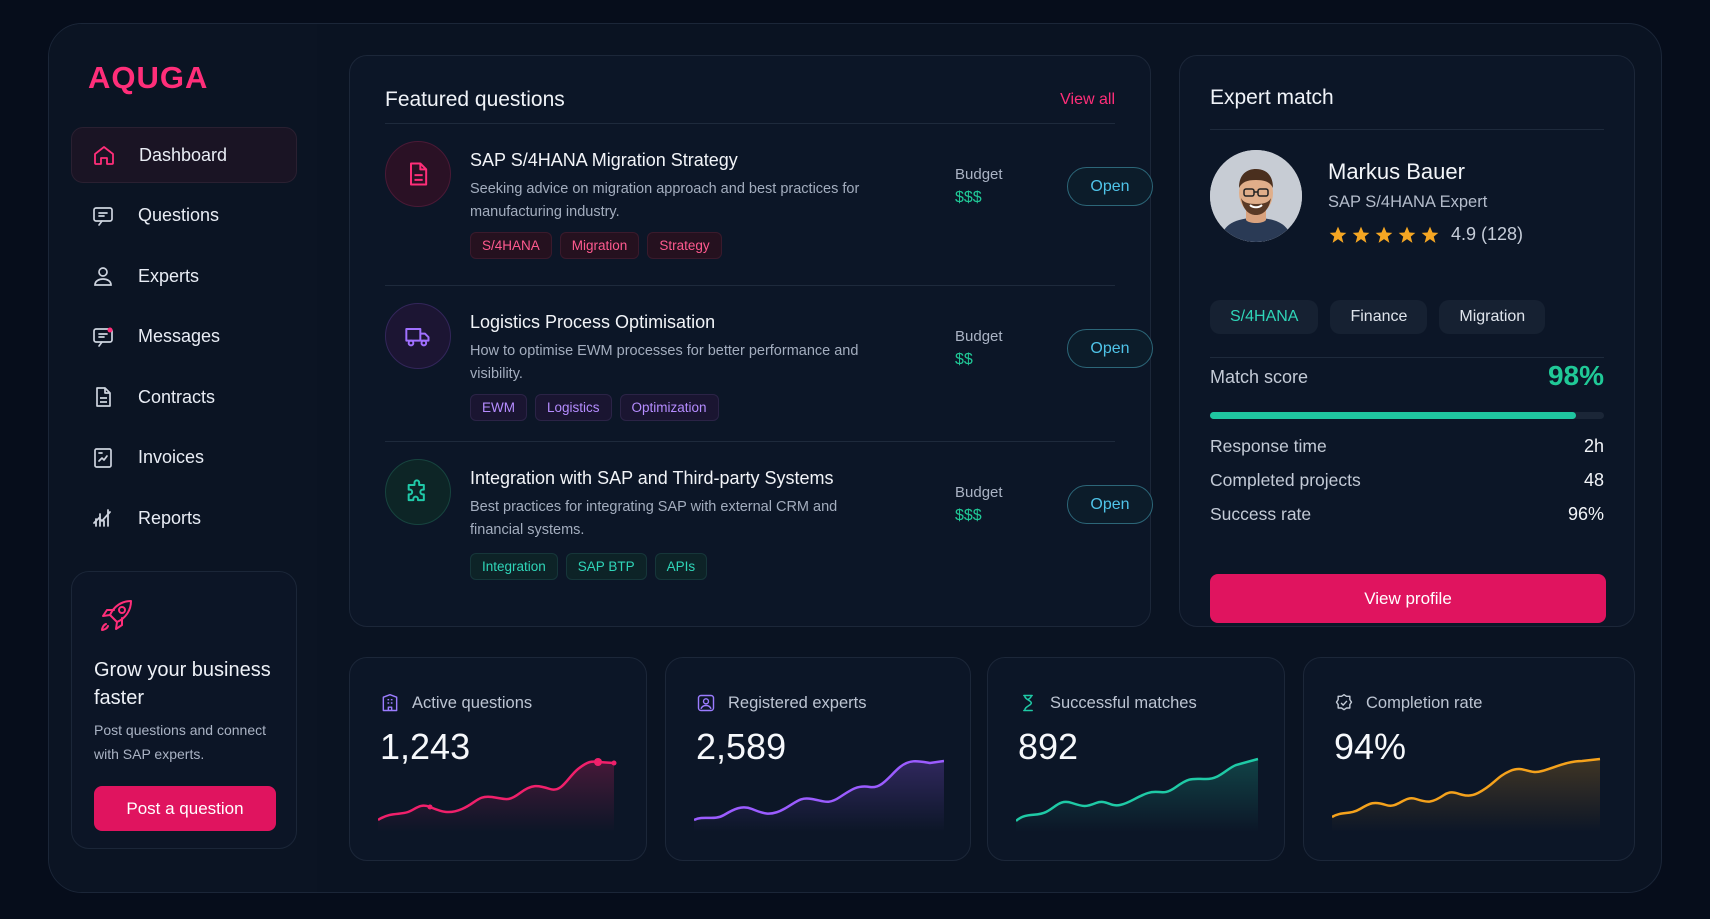  What do you see at coordinates (1261, 514) in the screenshot?
I see `stat-label: Success rate` at bounding box center [1261, 514].